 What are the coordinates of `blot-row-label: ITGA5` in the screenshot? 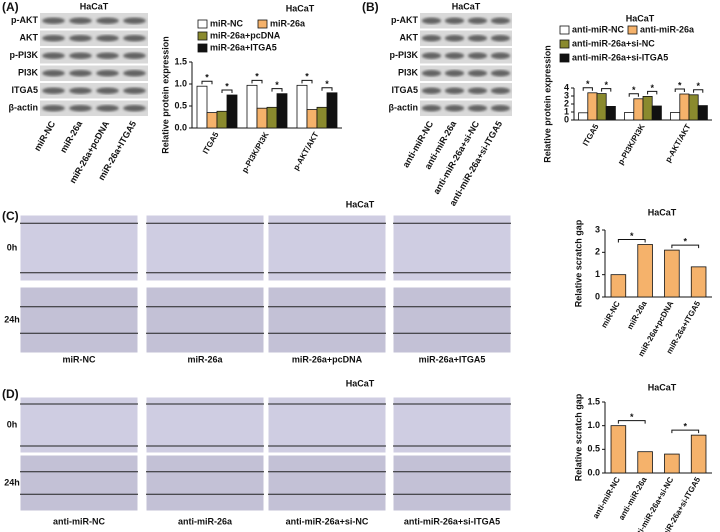 It's located at (24, 90).